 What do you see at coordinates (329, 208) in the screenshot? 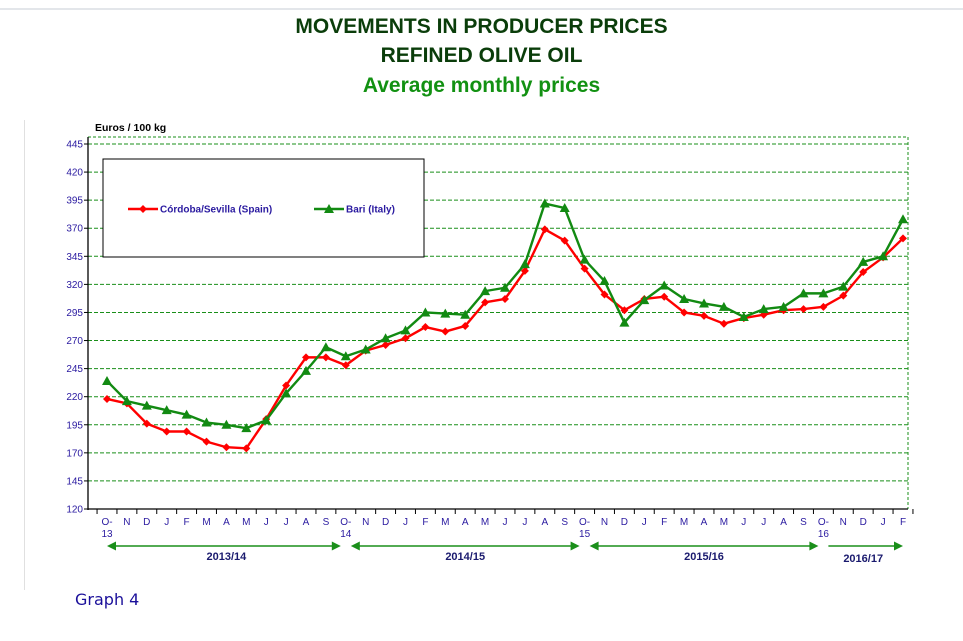
I see `legend-marker-italy` at bounding box center [329, 208].